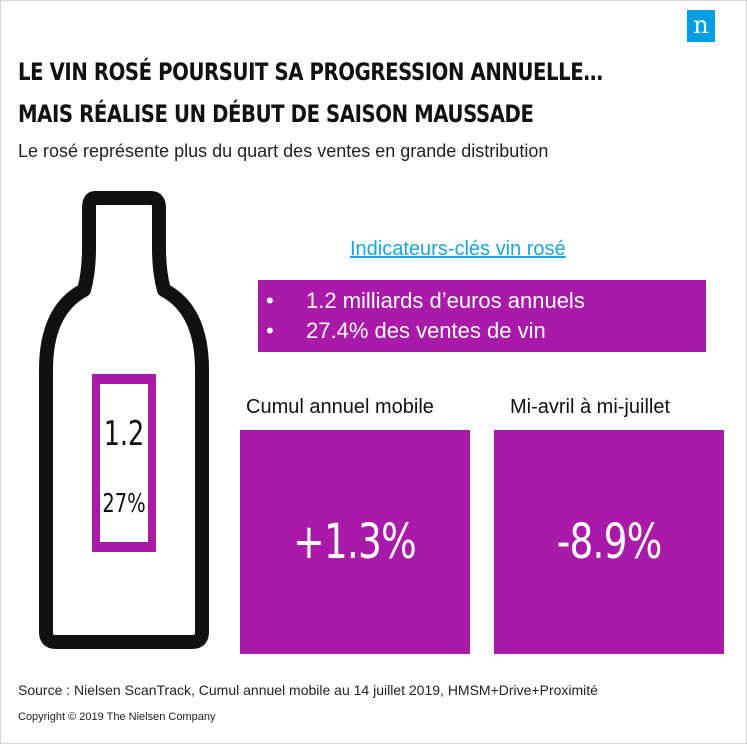  Describe the element at coordinates (124, 434) in the screenshot. I see `bottle-value-1: 1.2` at that location.